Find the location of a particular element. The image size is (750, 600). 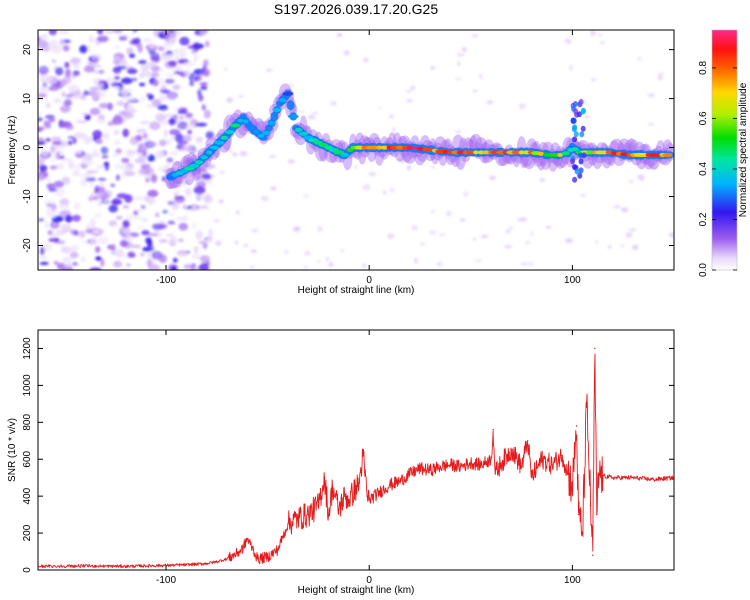

colorbar-frame is located at coordinates (724, 150).